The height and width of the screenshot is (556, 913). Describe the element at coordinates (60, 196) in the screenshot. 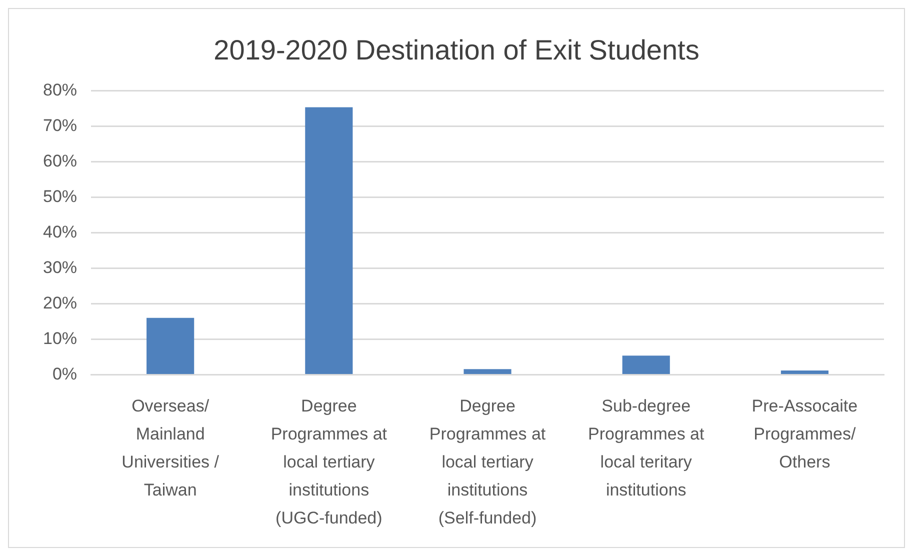

I see `y-tick-label: 50%` at that location.